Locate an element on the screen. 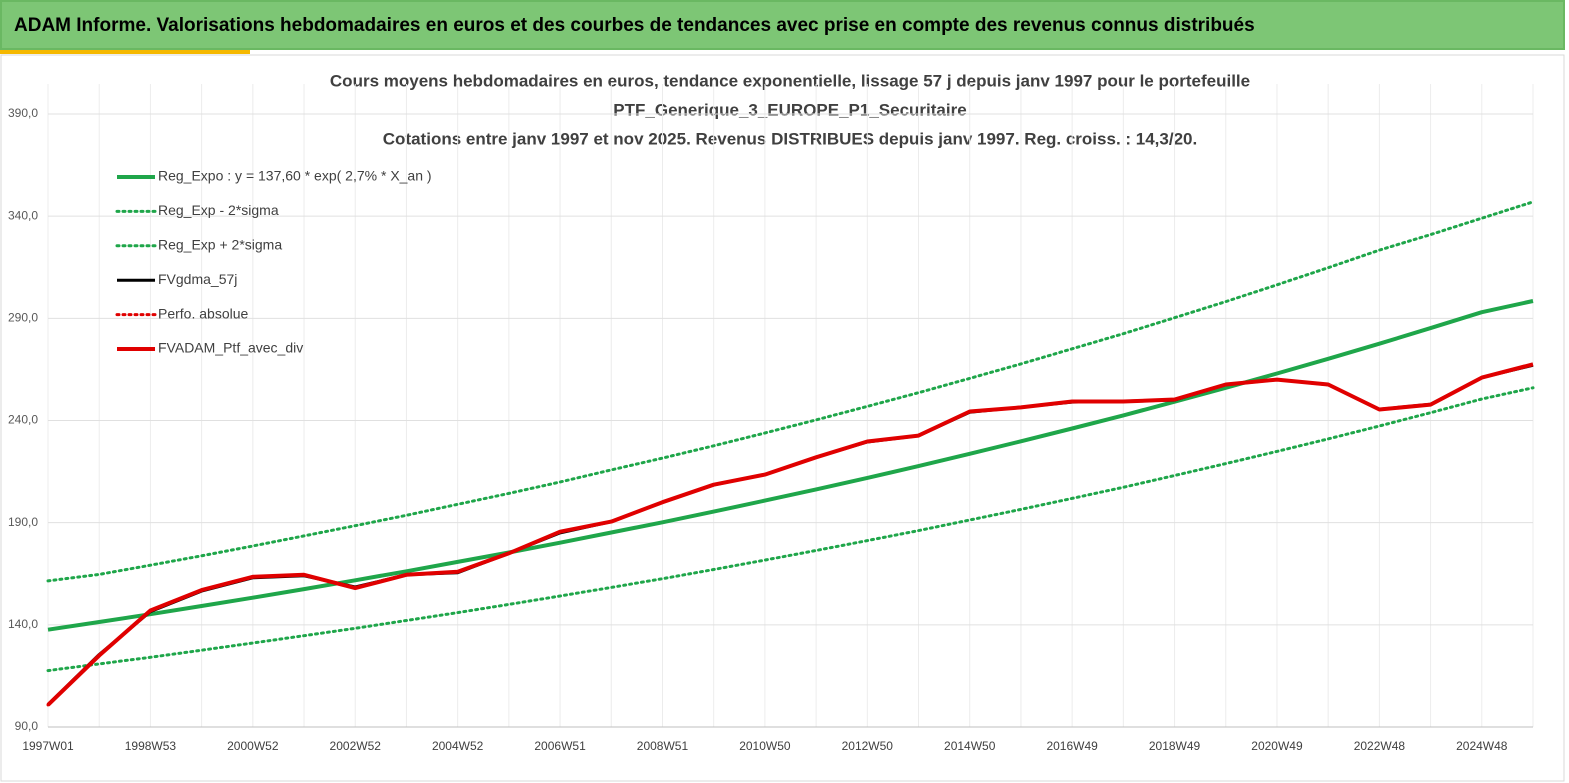 The width and height of the screenshot is (1569, 783). x-tick-label: 1998W53 is located at coordinates (151, 746).